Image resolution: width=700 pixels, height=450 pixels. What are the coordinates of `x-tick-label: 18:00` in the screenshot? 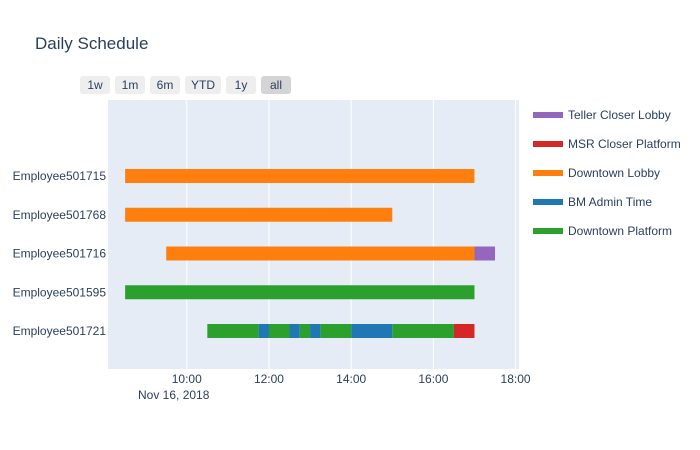 It's located at (516, 379).